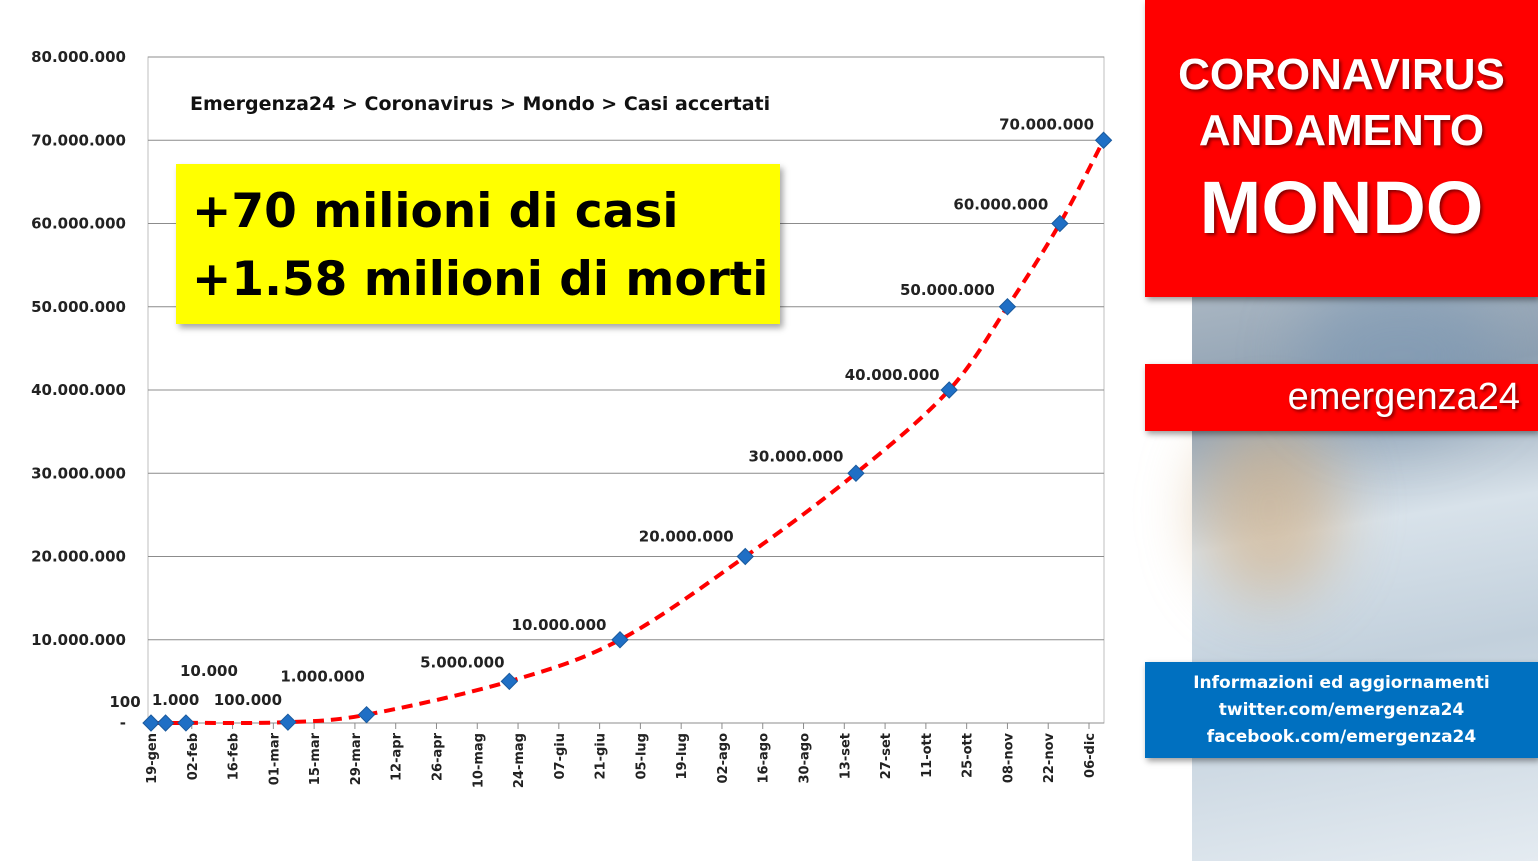 The width and height of the screenshot is (1538, 861). I want to click on x-tick-label: 16-feb, so click(234, 756).